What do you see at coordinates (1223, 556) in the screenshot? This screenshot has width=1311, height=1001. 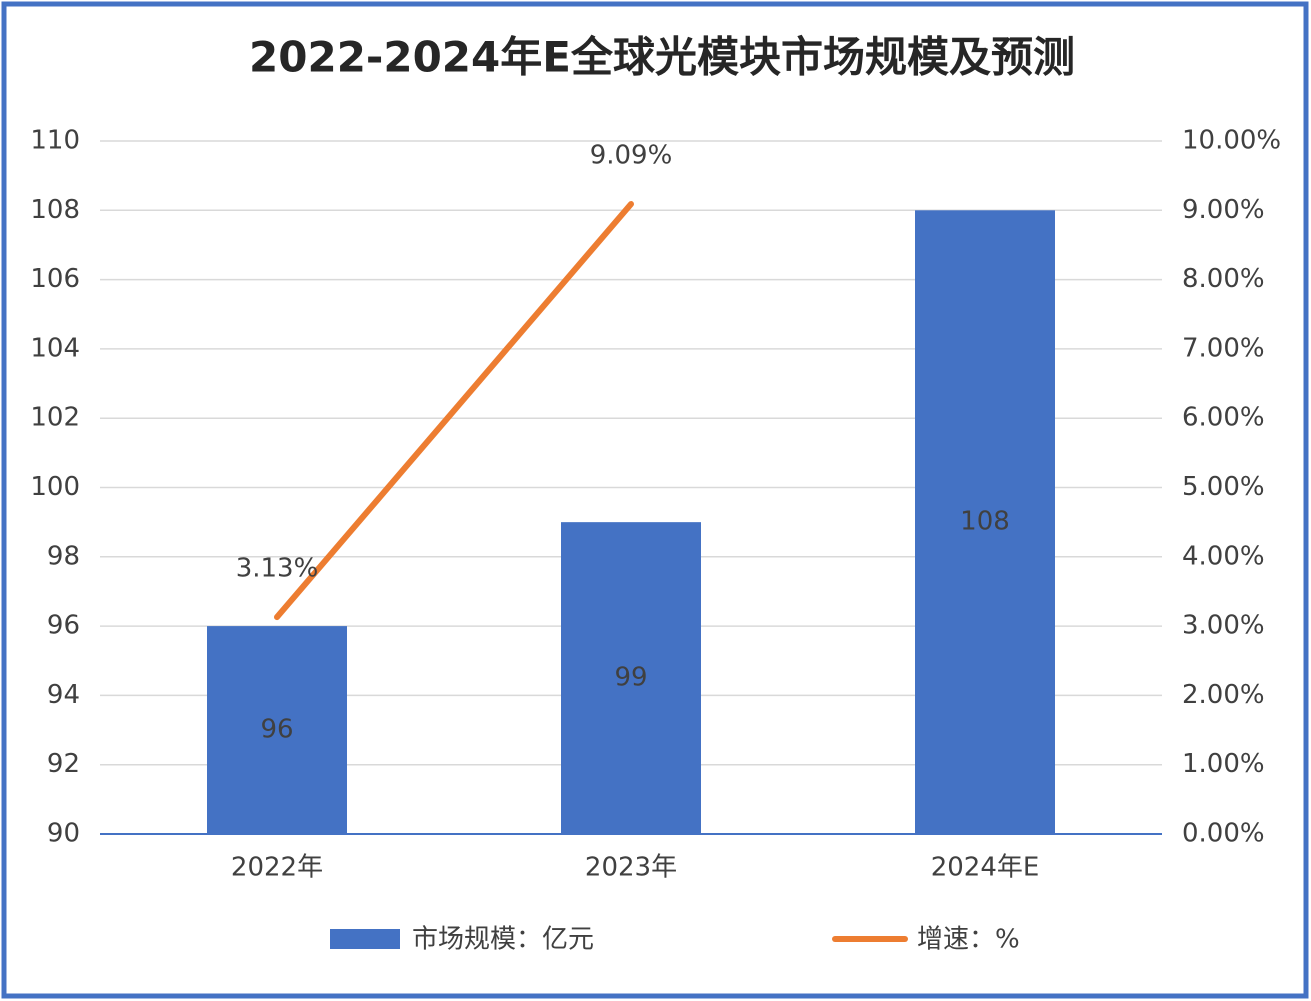 I see `y2-tick-label: 4.00%` at bounding box center [1223, 556].